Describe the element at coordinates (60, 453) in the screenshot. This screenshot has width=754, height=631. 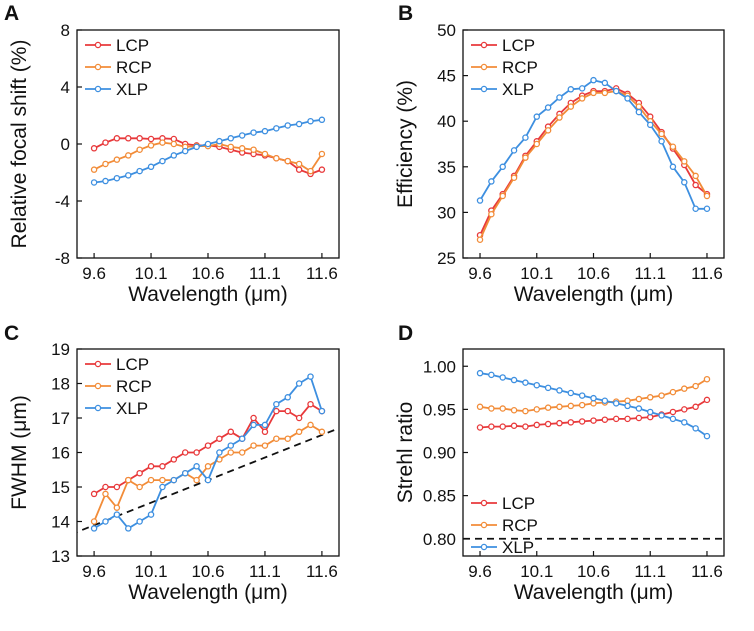
I see `y-tick-label: 16` at that location.